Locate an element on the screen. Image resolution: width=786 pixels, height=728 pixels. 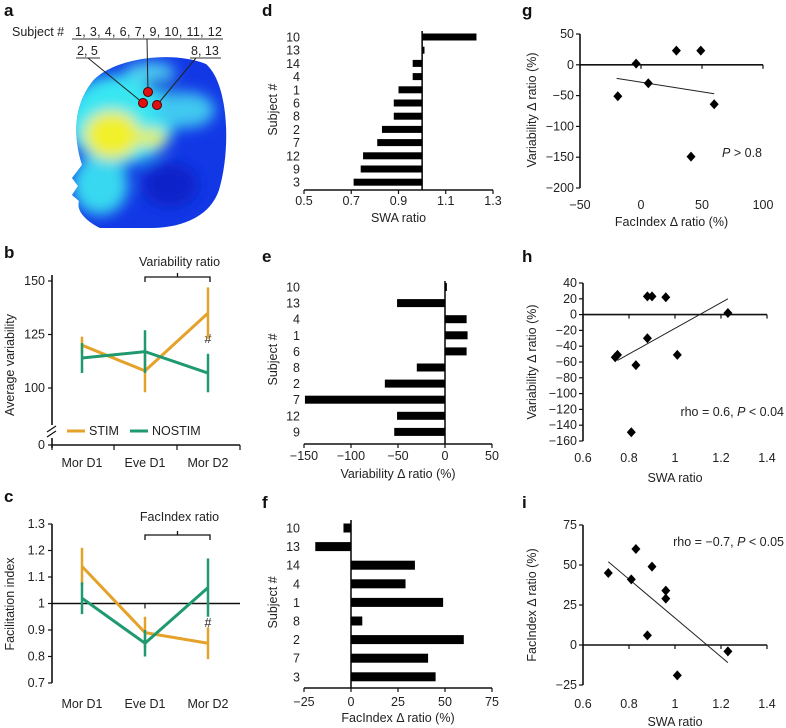
axis-break-icon is located at coordinates (51, 431).